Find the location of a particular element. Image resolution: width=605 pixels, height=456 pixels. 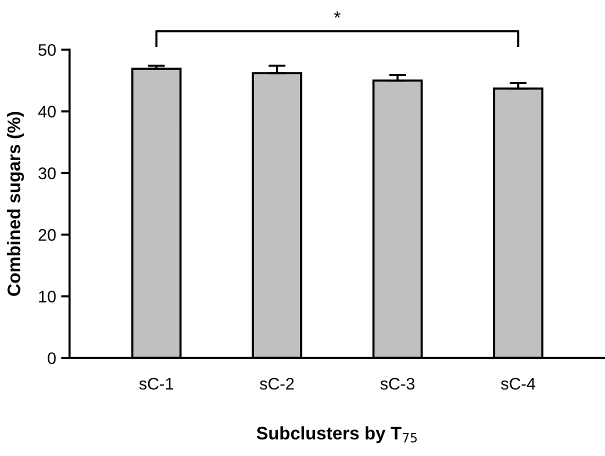

y-tick-label: 30 is located at coordinates (47, 173).